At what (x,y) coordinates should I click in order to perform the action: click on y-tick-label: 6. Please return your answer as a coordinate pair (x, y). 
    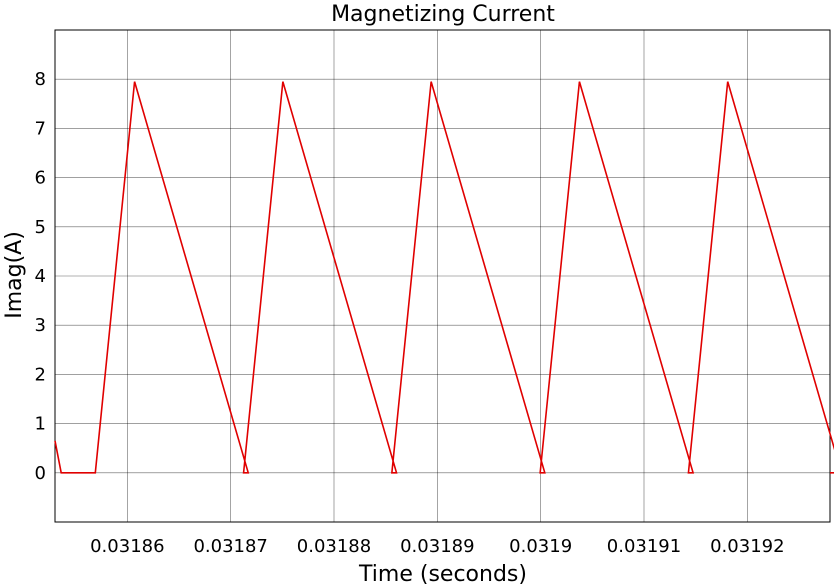
    Looking at the image, I should click on (40, 178).